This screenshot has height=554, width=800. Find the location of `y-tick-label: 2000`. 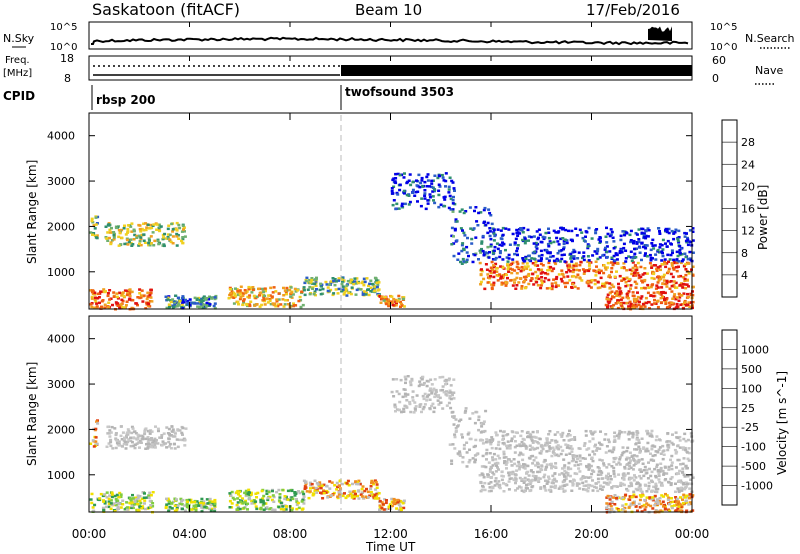

y-tick-label: 2000 is located at coordinates (61, 429).